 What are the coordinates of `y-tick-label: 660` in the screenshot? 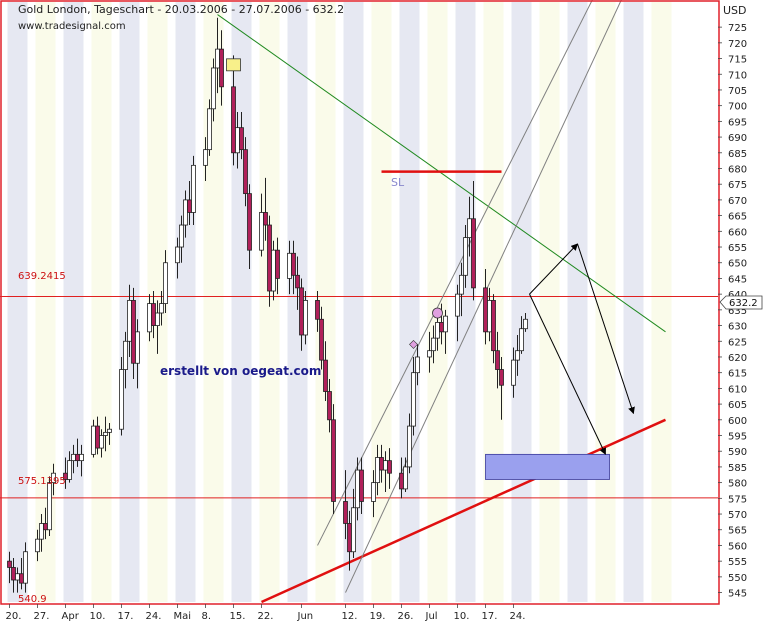 It's located at (737, 232).